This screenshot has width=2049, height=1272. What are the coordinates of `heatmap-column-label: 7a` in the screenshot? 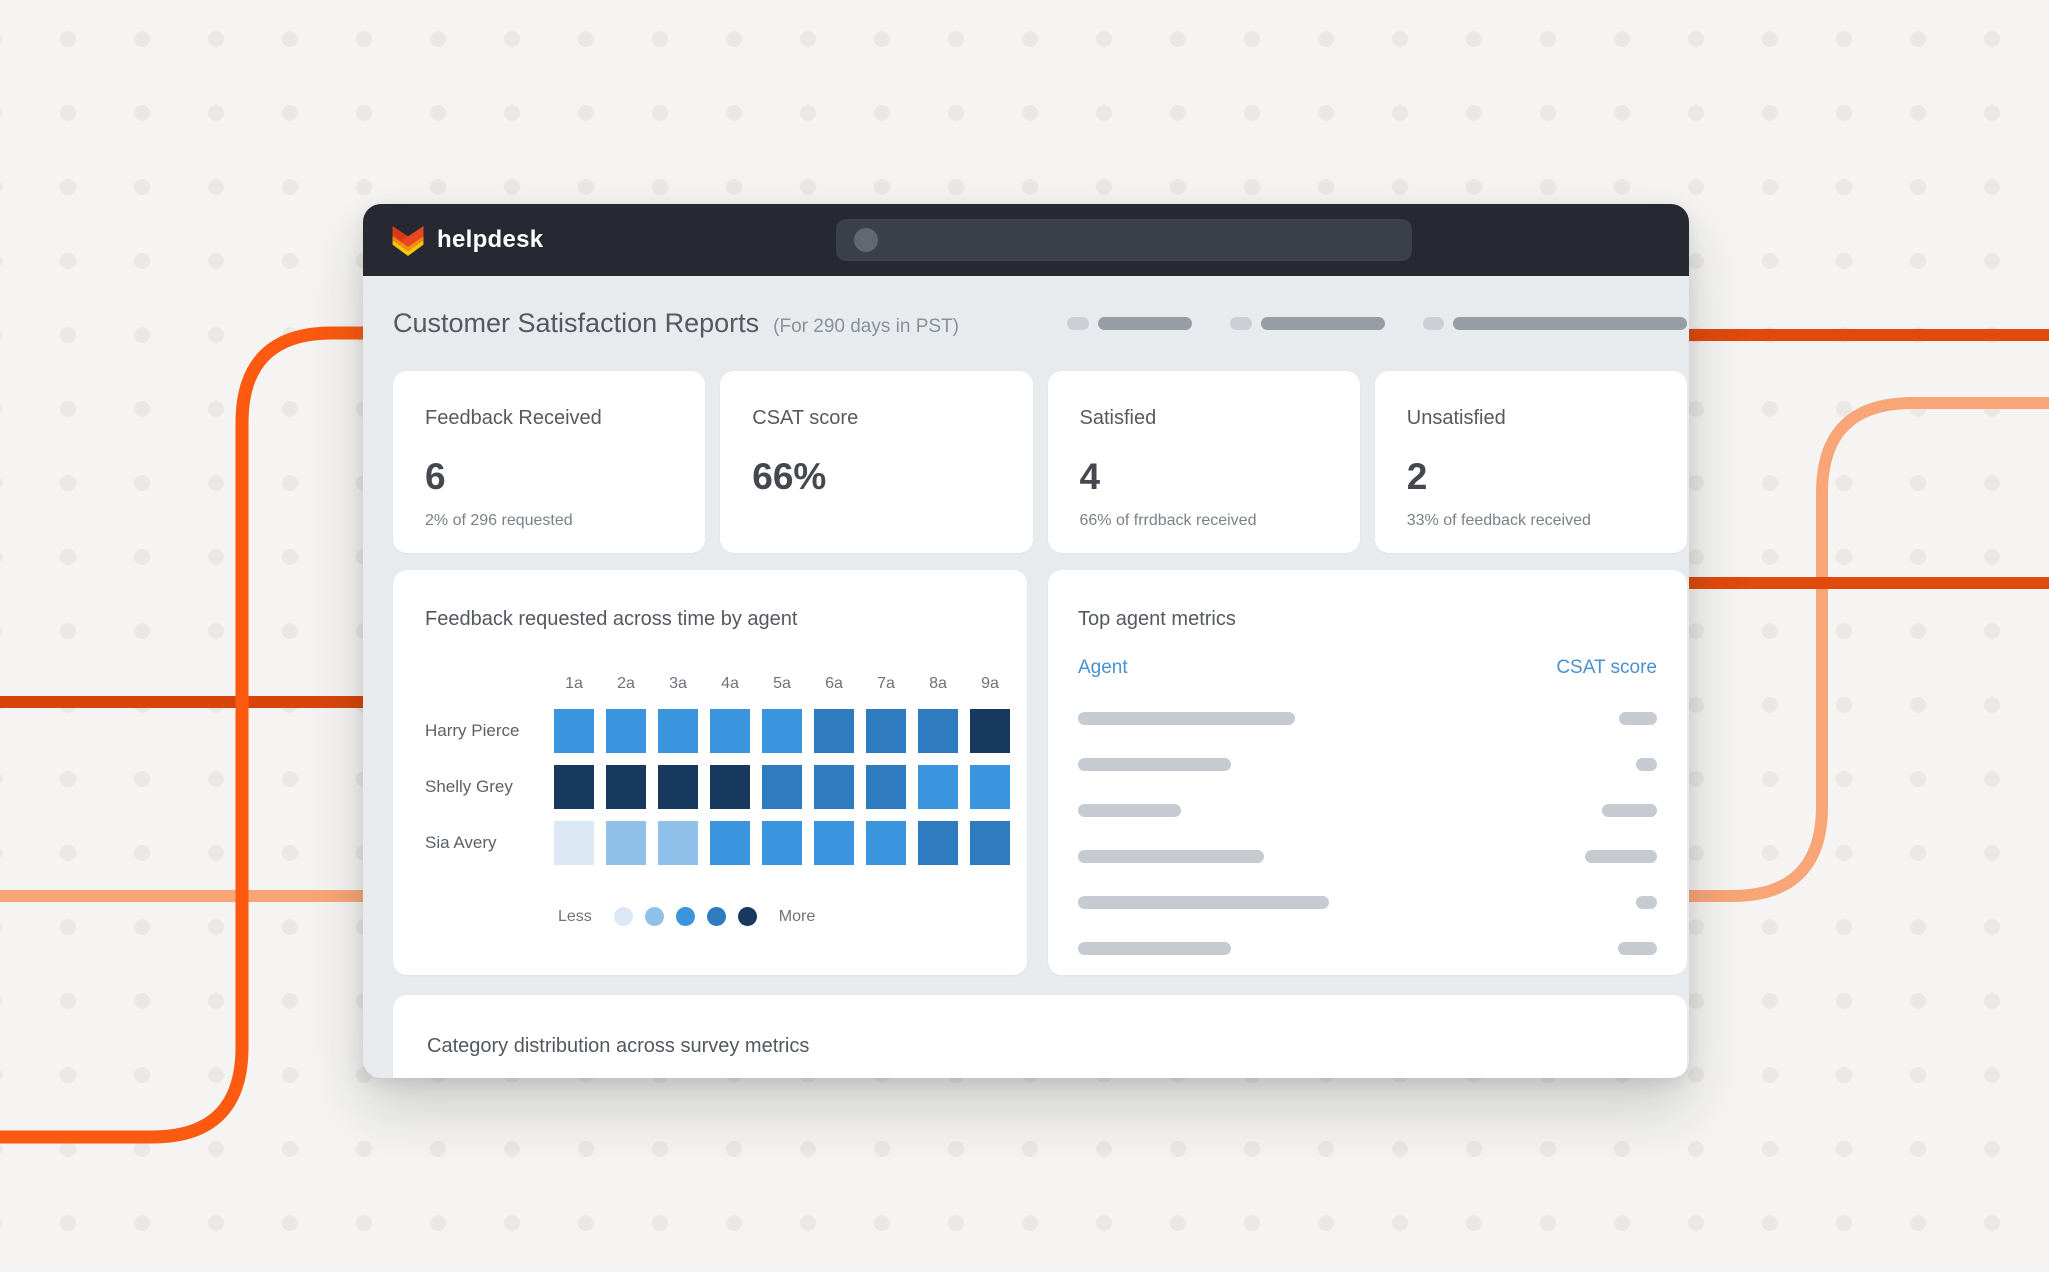 It's located at (886, 683).